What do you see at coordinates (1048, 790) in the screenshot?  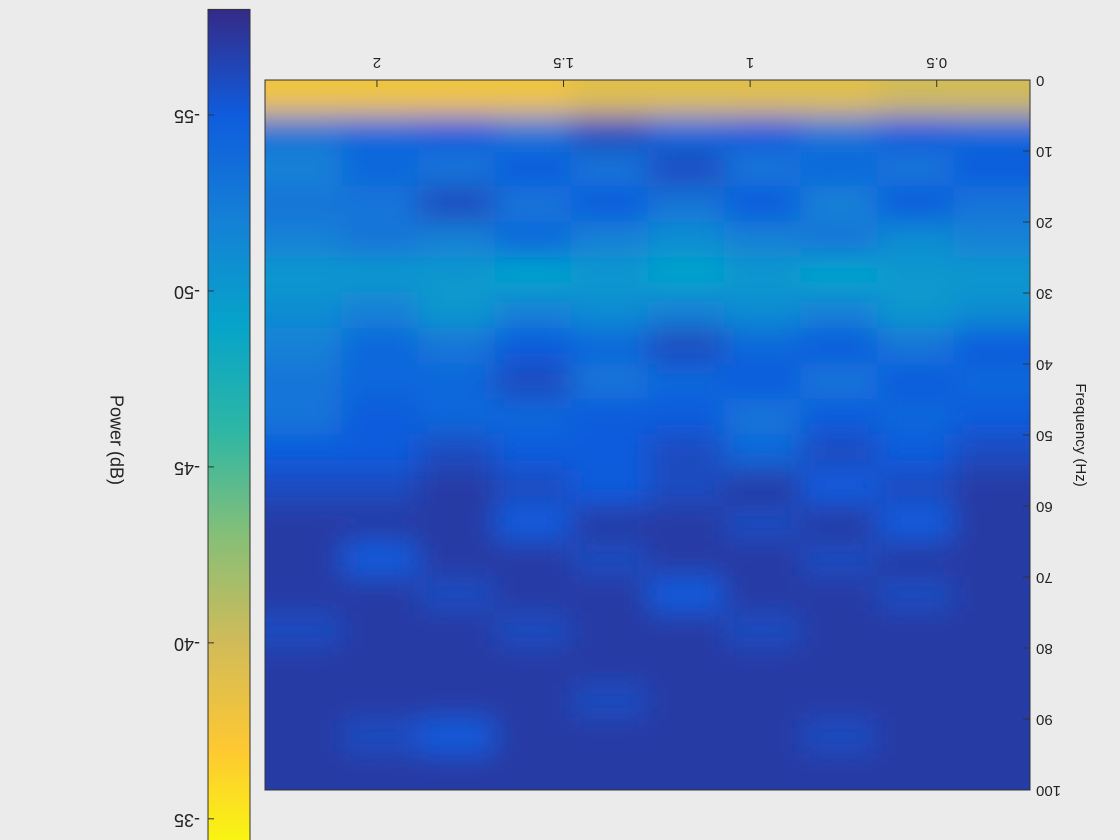 I see `y-tick-label: 100` at bounding box center [1048, 790].